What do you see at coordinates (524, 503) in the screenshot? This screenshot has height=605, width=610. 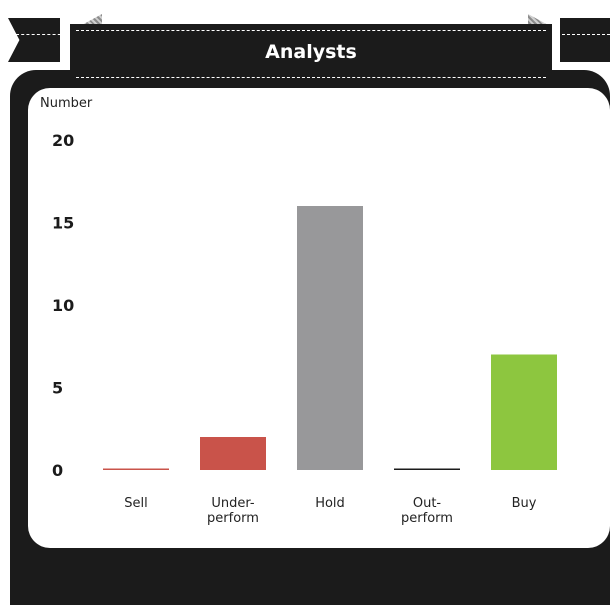 I see `x-tick-label: Buy` at bounding box center [524, 503].